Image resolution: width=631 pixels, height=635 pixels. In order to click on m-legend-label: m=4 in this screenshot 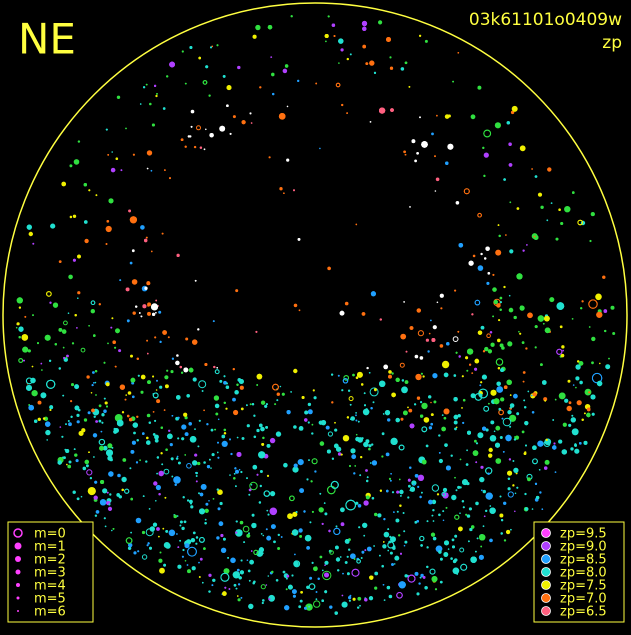, I will do `click(50, 586)`.